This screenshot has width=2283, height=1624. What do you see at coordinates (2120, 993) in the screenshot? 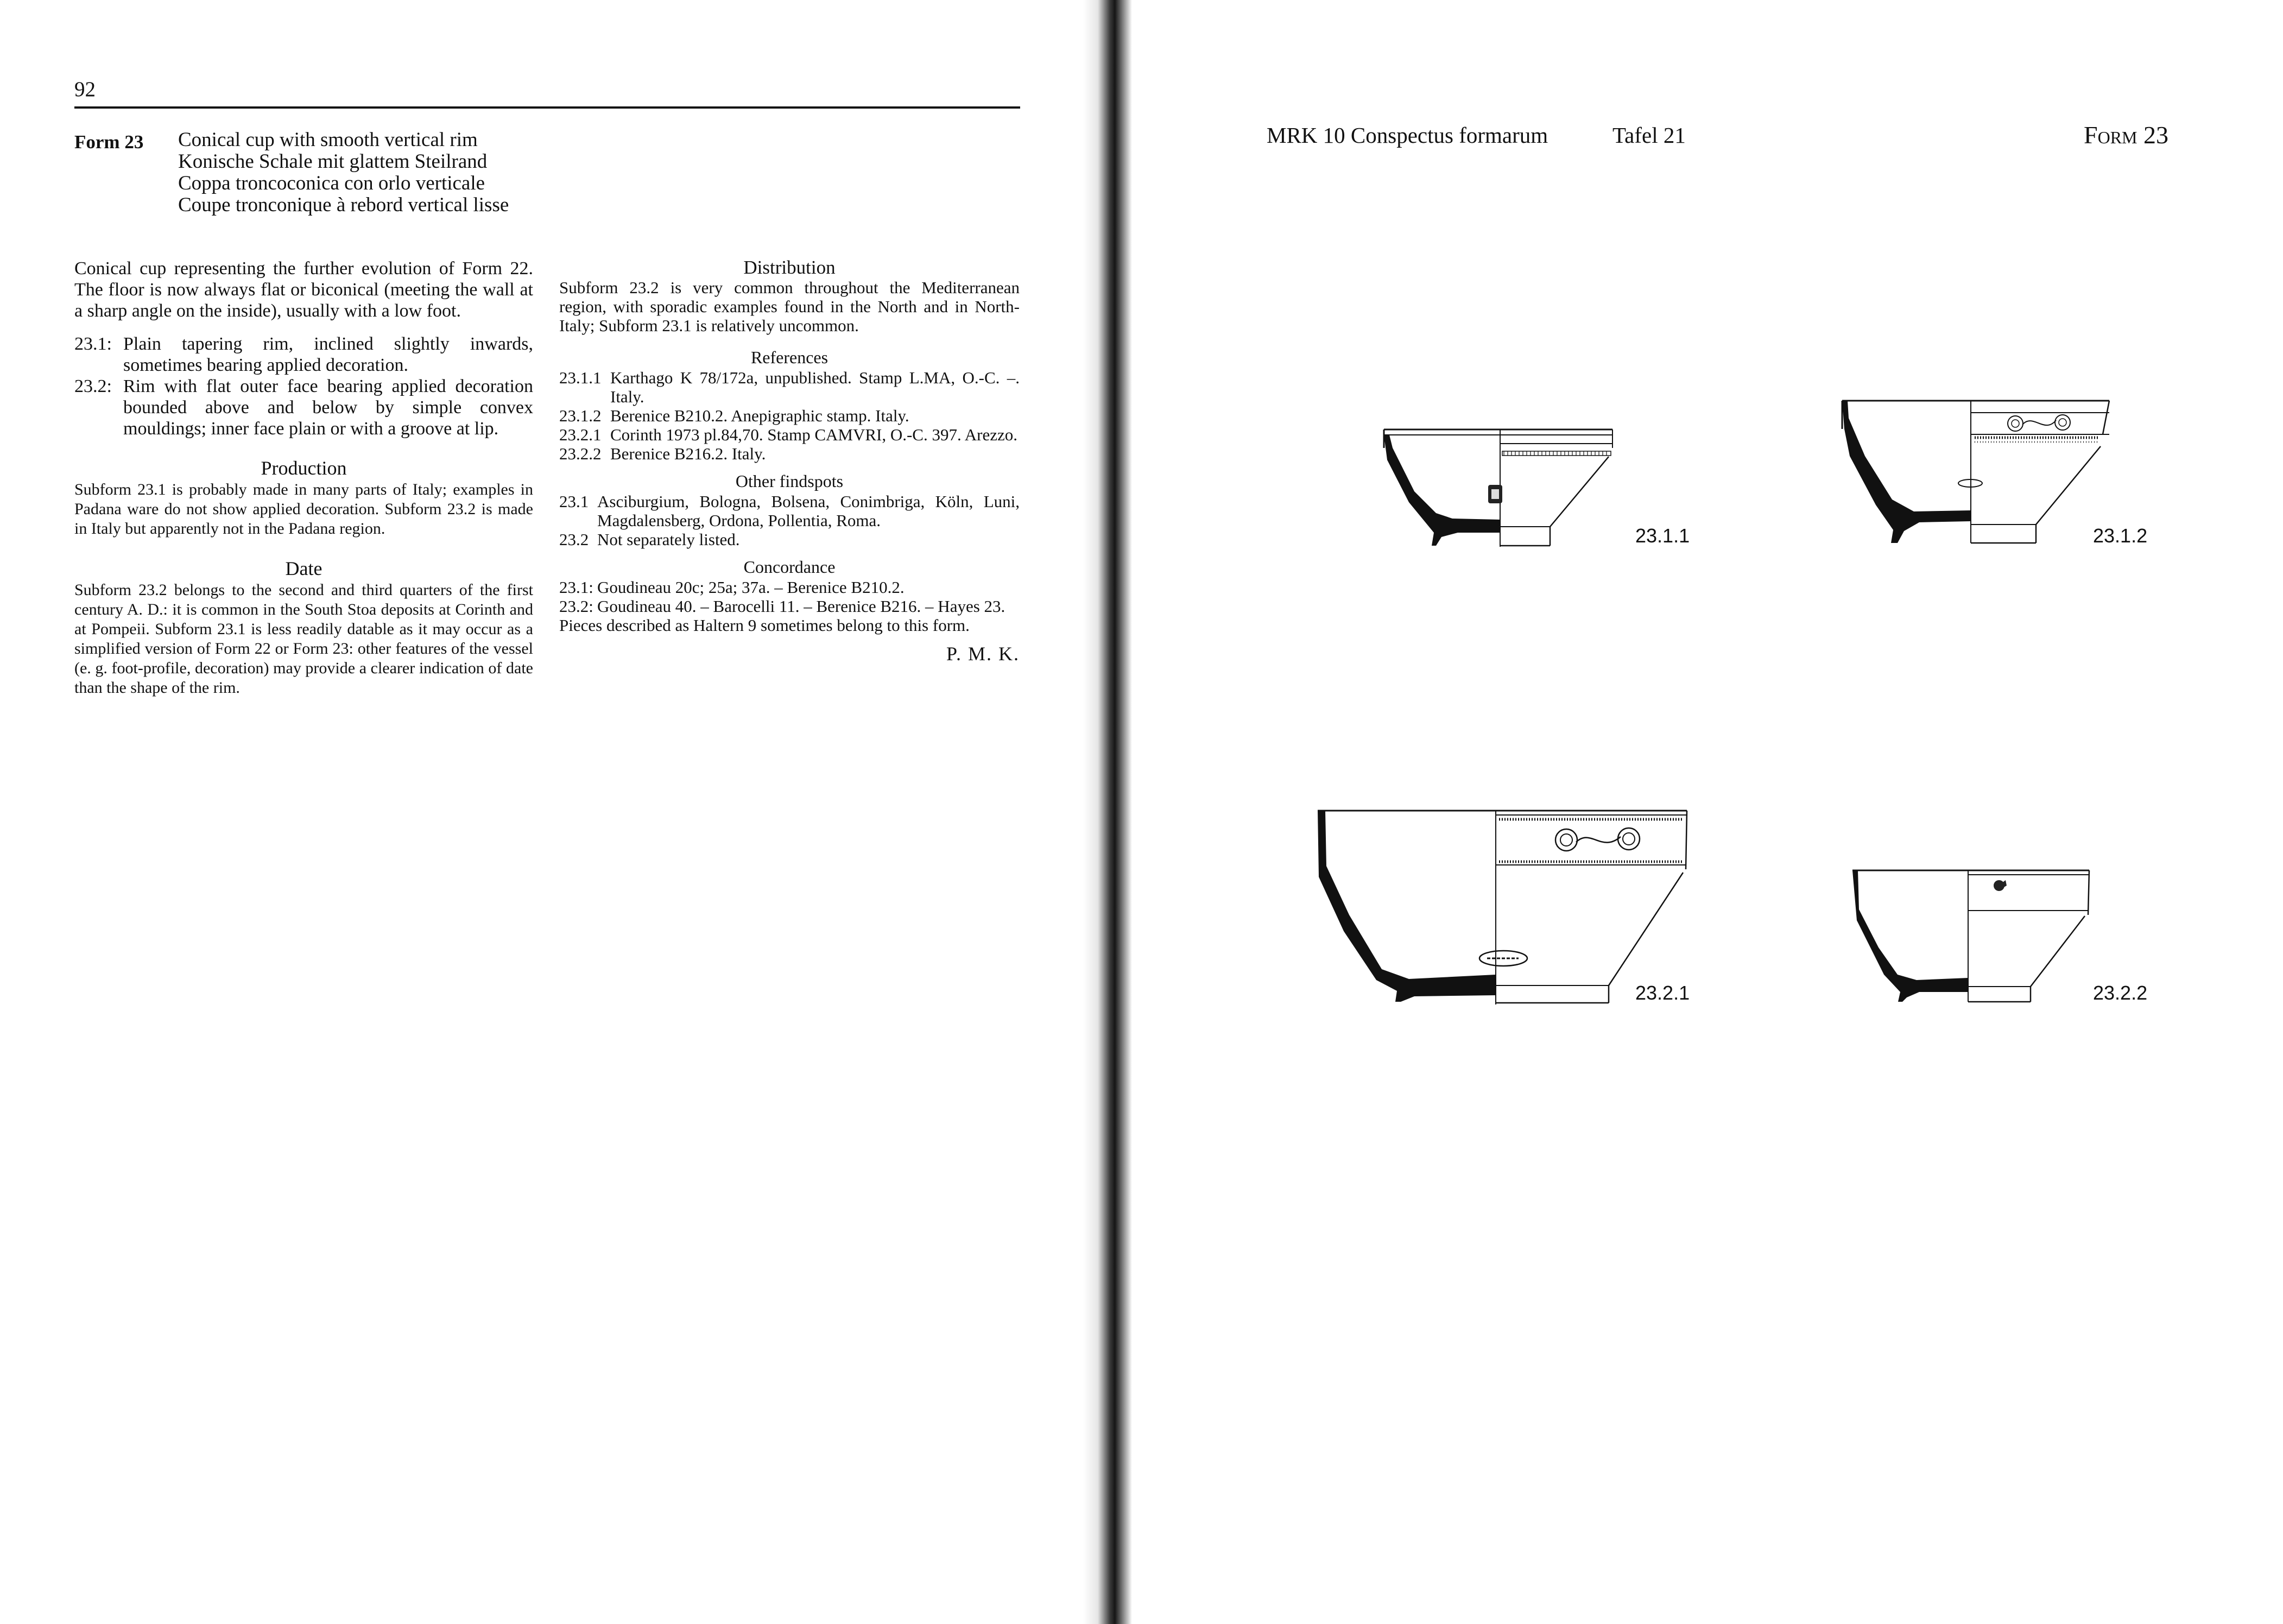
I see `figure-label: 23.2.2` at bounding box center [2120, 993].